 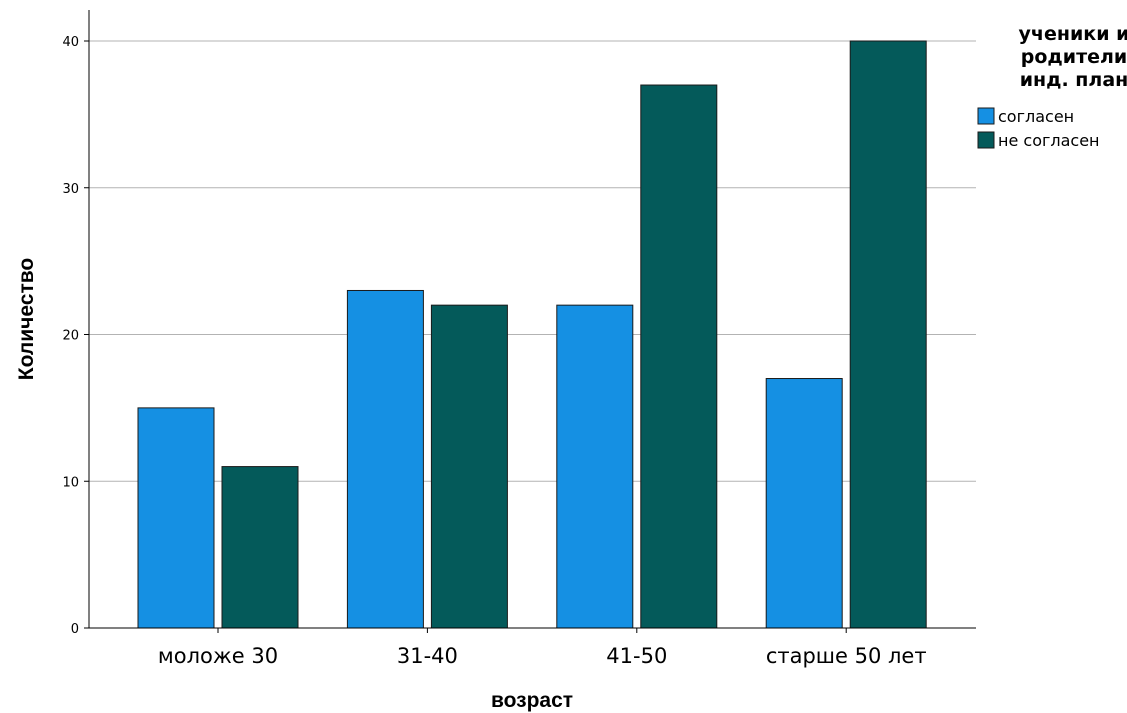 What do you see at coordinates (70, 482) in the screenshot?
I see `y-tick-label: 10` at bounding box center [70, 482].